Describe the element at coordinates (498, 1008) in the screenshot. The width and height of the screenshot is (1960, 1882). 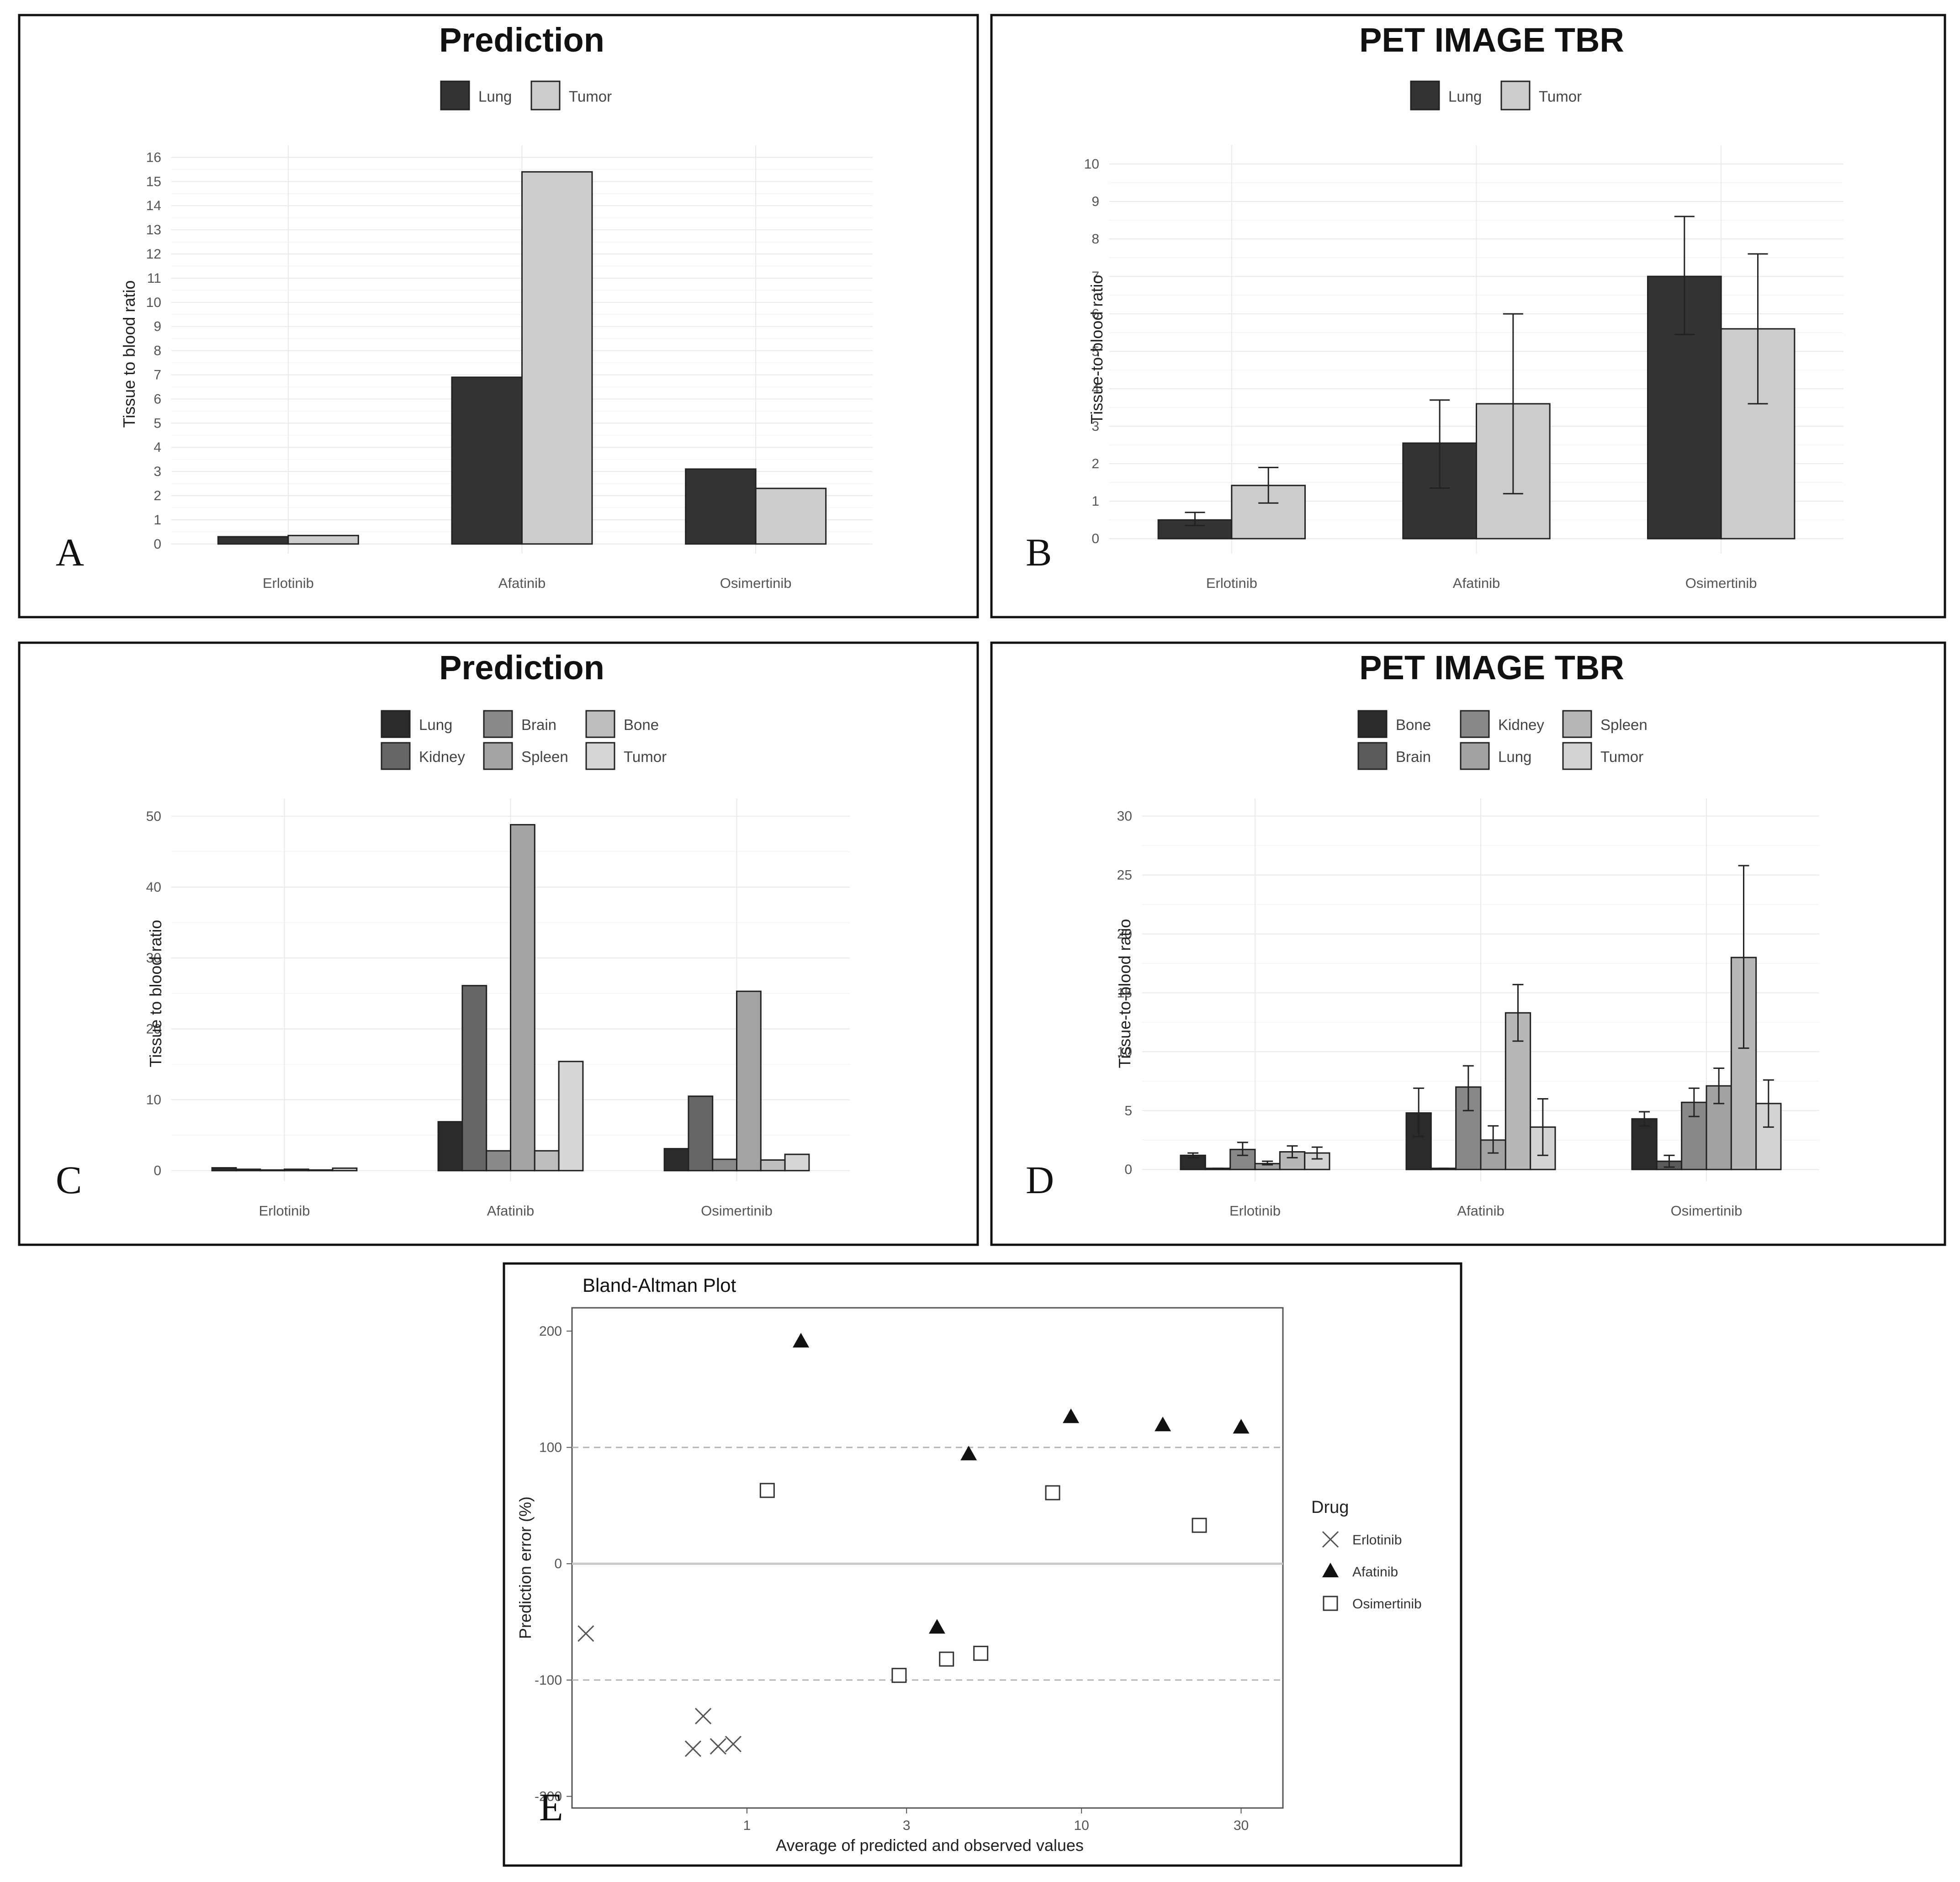
I see `panel-c-plot: 0 10 20 30 40 50 Erlotinib Afatinib Osimertinib` at that location.